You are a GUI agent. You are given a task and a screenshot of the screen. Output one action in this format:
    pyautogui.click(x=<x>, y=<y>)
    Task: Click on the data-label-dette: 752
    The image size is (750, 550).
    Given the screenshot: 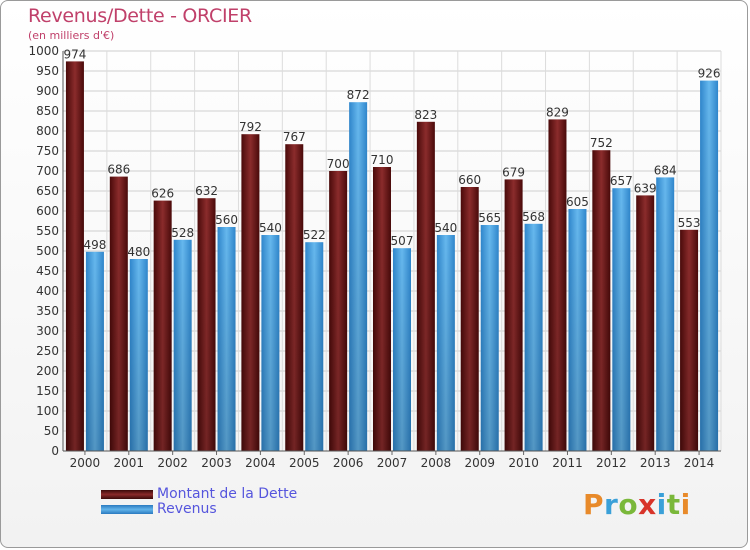 What is the action you would take?
    pyautogui.click(x=601, y=143)
    